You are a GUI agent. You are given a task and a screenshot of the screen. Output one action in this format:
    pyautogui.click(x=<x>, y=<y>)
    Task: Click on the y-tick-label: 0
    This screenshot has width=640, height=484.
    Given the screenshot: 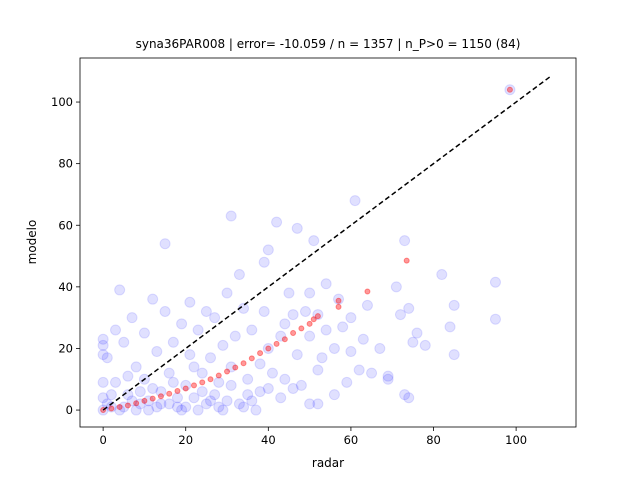 What is the action you would take?
    pyautogui.click(x=69, y=410)
    